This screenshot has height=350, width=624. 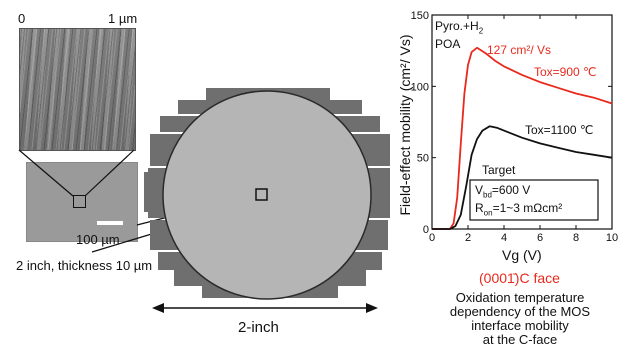 What do you see at coordinates (520, 339) in the screenshot?
I see `caption-line: at the C-face` at bounding box center [520, 339].